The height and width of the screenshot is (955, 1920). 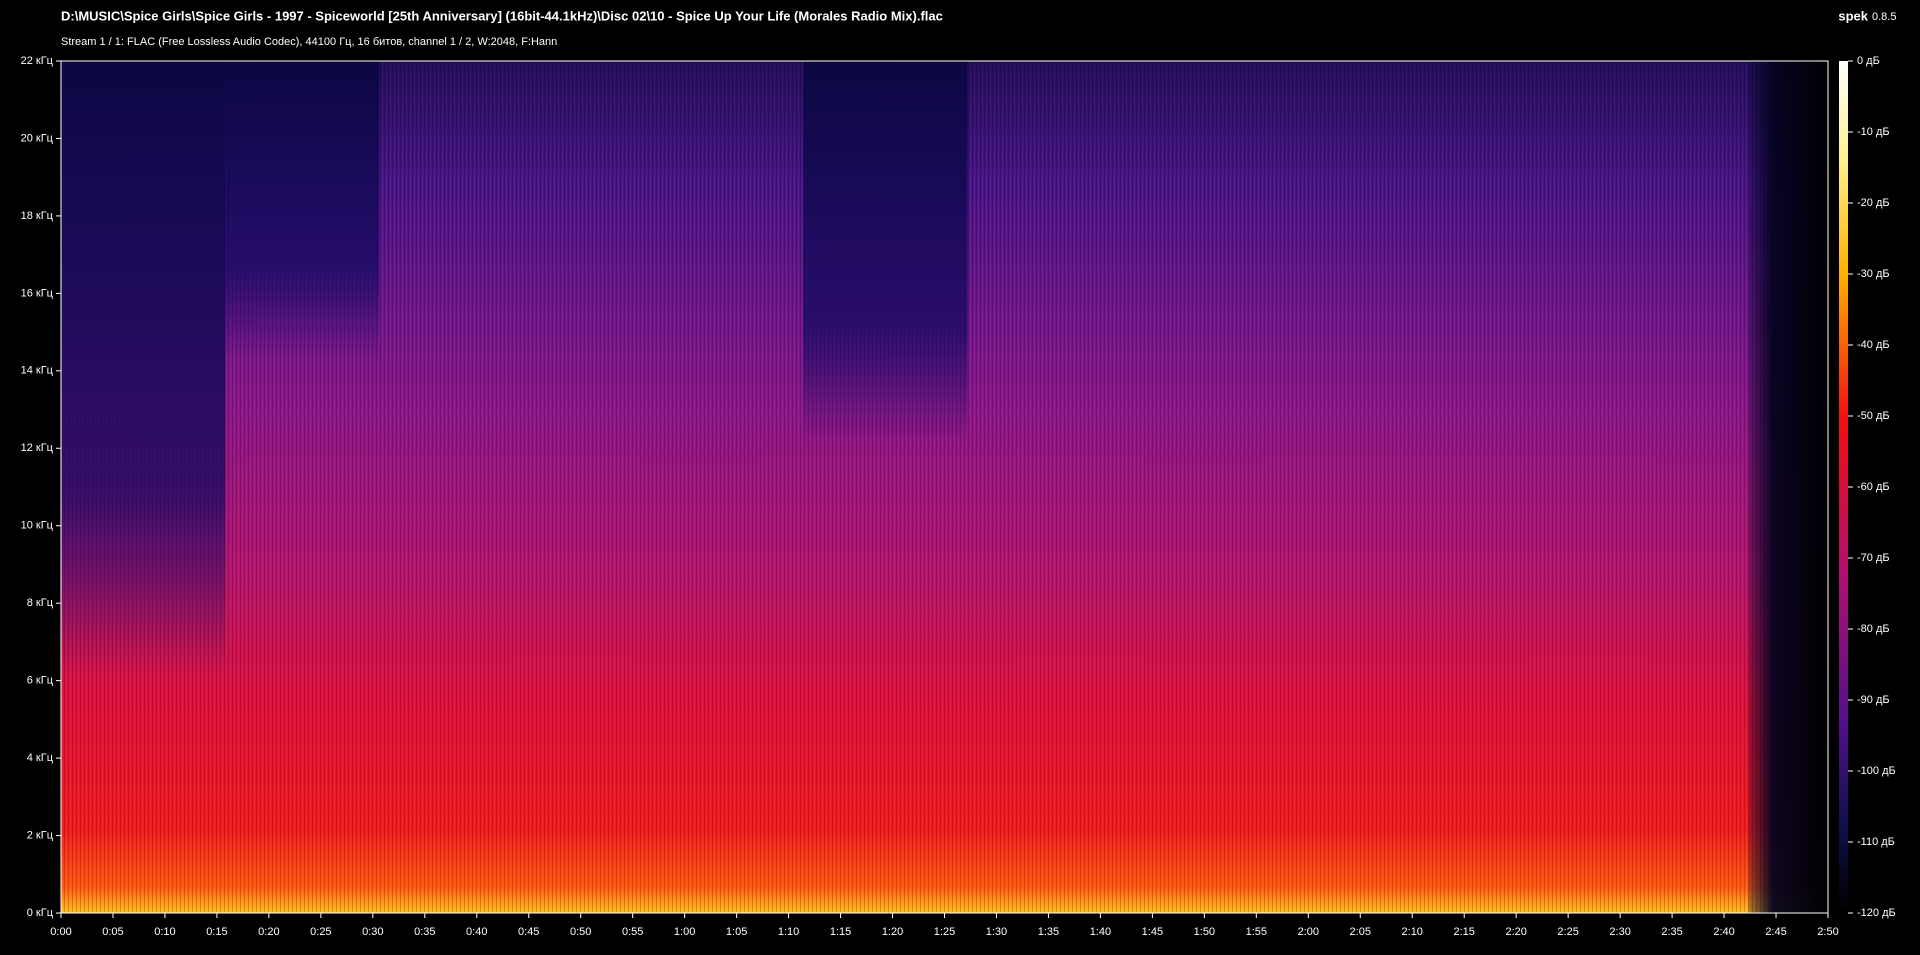 What do you see at coordinates (37, 293) in the screenshot?
I see `y-tick-label: 16 кГц` at bounding box center [37, 293].